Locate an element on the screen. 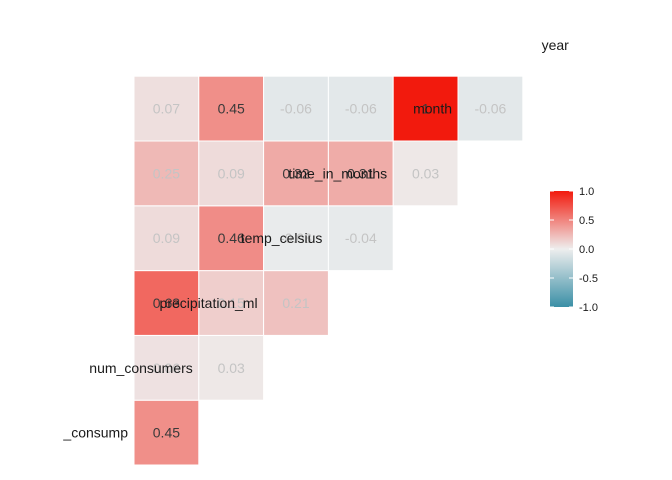 Image resolution: width=672 pixels, height=480 pixels. heatmap-cell-label: 0.32 is located at coordinates (295, 173).